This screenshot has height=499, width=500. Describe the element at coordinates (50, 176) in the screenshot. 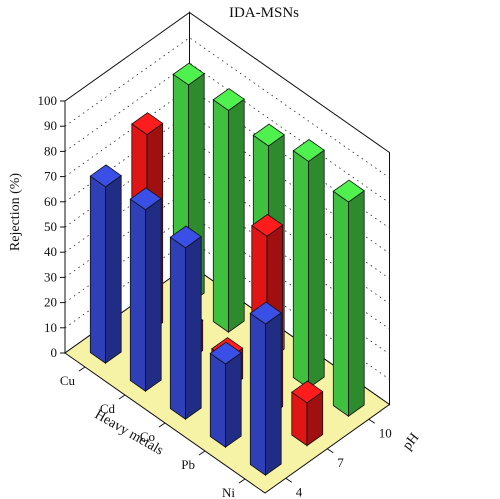

I see `z-tick-label: 70` at that location.